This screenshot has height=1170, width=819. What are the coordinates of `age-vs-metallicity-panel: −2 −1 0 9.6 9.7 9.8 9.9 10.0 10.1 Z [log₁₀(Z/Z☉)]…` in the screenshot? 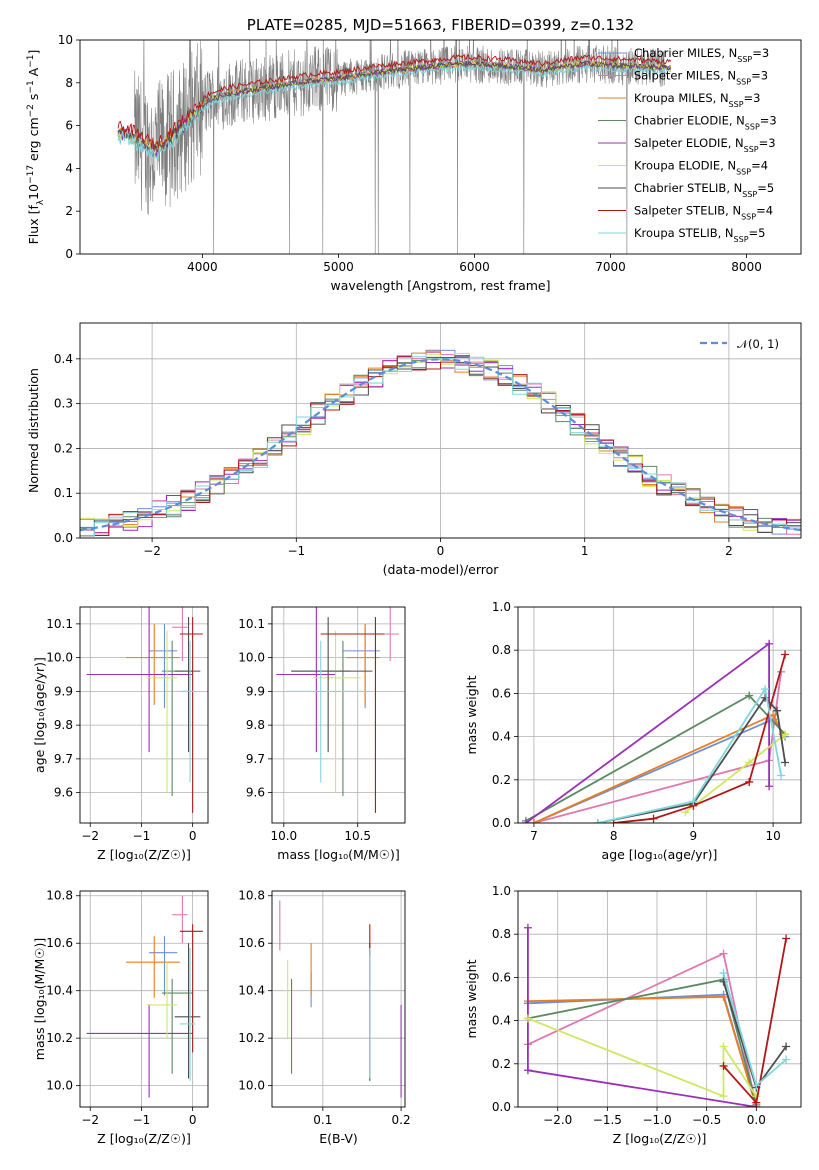 It's located at (120, 734).